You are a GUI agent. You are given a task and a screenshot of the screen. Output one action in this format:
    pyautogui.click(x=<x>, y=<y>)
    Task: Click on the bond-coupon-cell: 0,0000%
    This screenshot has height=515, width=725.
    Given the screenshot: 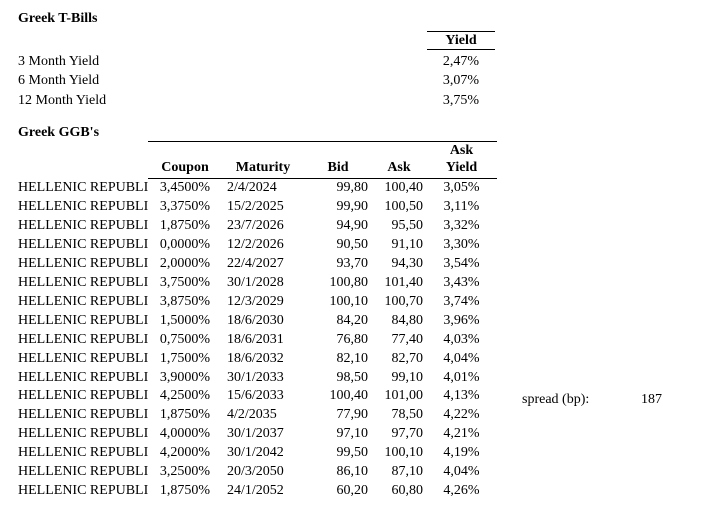 What is the action you would take?
    pyautogui.click(x=185, y=244)
    